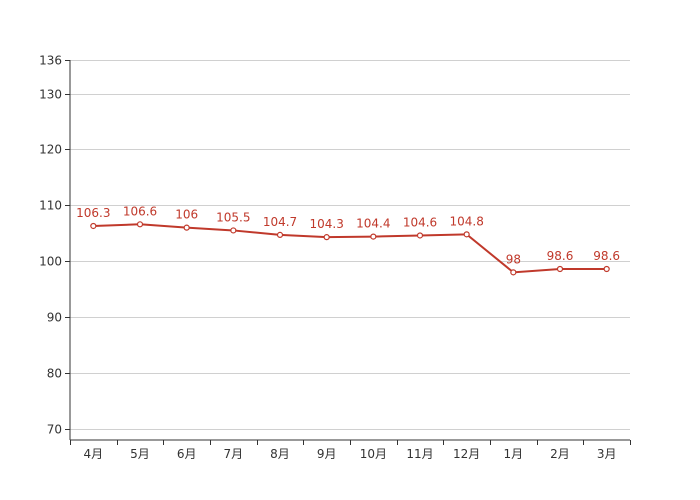  I want to click on x-tick-label: 8月, so click(280, 454).